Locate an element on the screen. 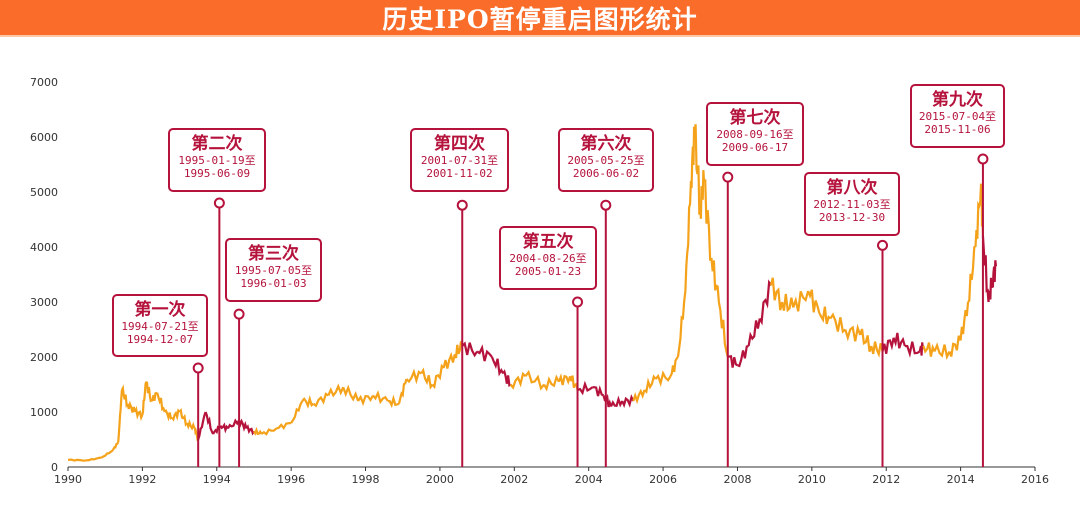 This screenshot has height=514, width=1080. pause-date: 2008-09-16至 is located at coordinates (755, 134).